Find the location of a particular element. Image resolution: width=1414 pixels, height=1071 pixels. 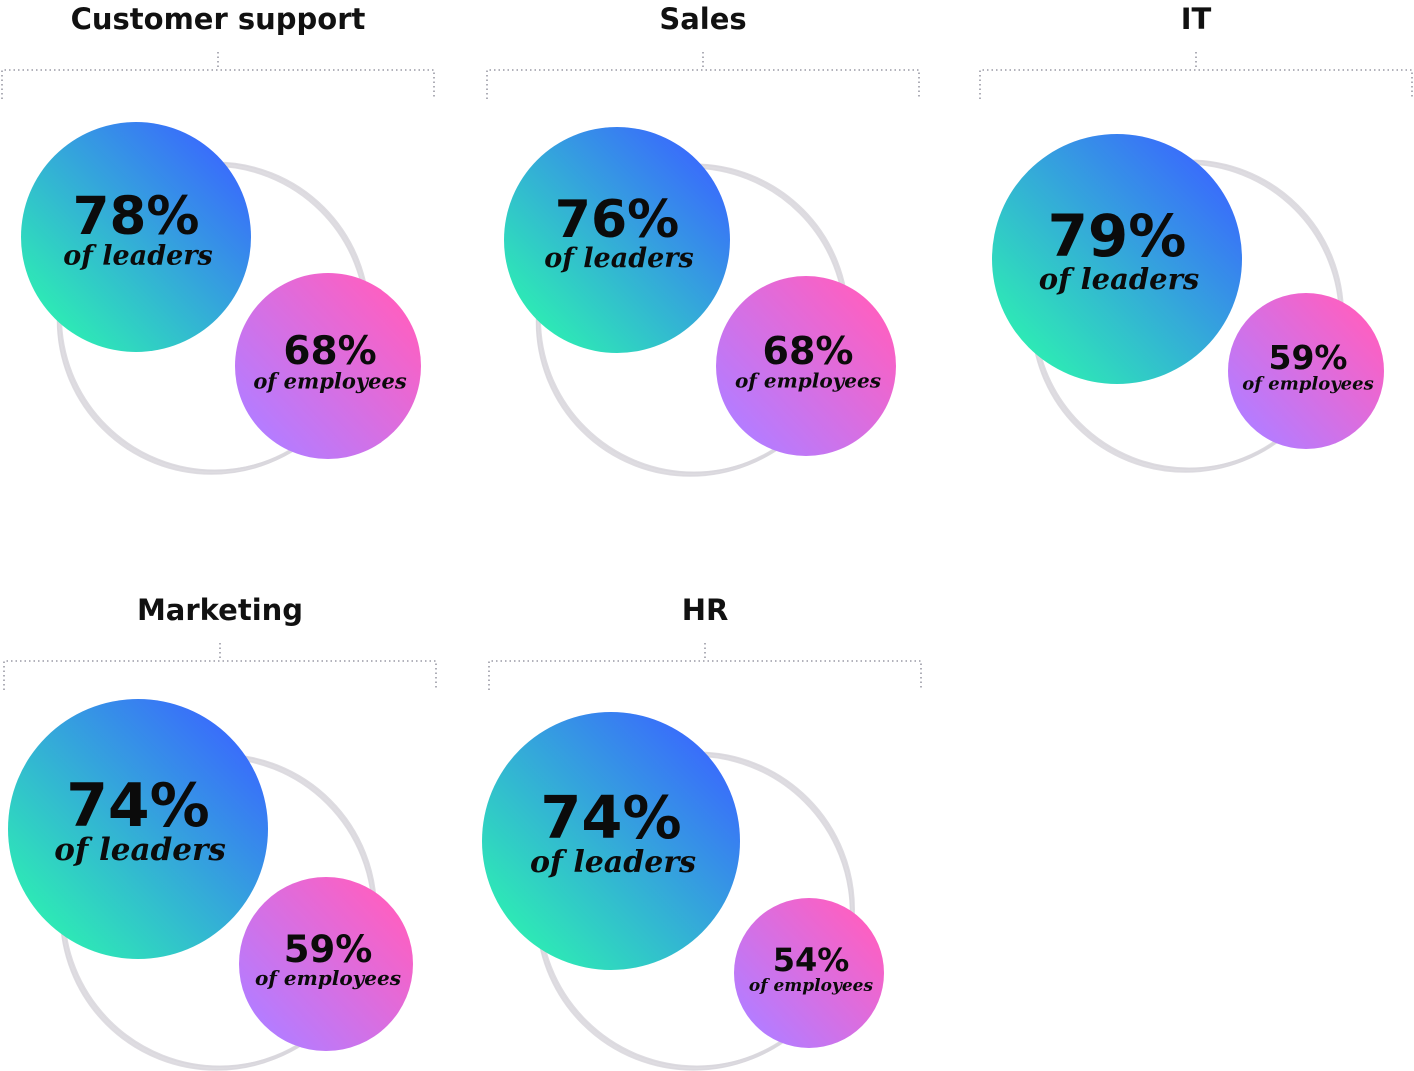

department-title: Marketing is located at coordinates (220, 610).